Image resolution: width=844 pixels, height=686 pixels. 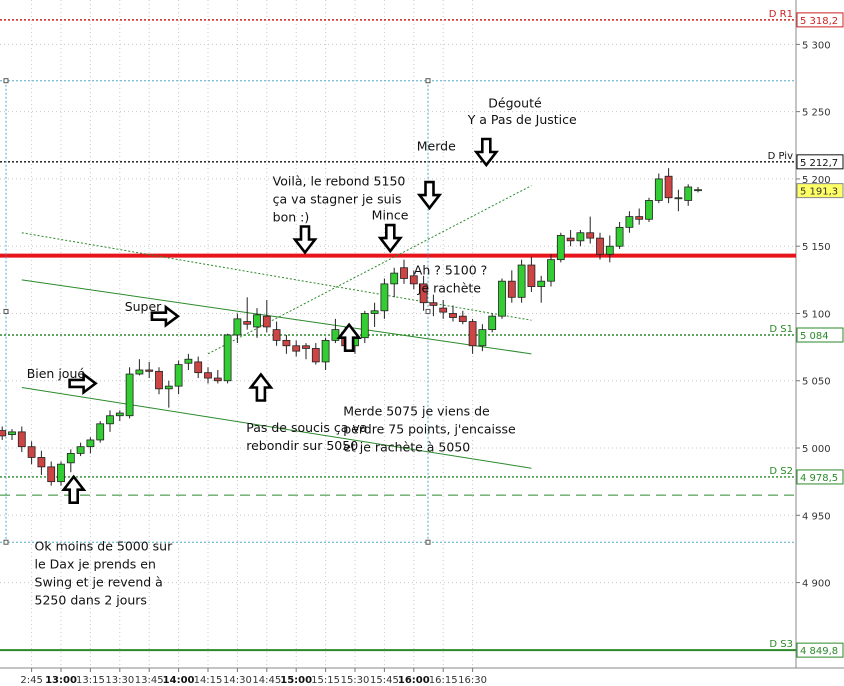 I want to click on x-tick-label: 2:45, so click(x=31, y=680).